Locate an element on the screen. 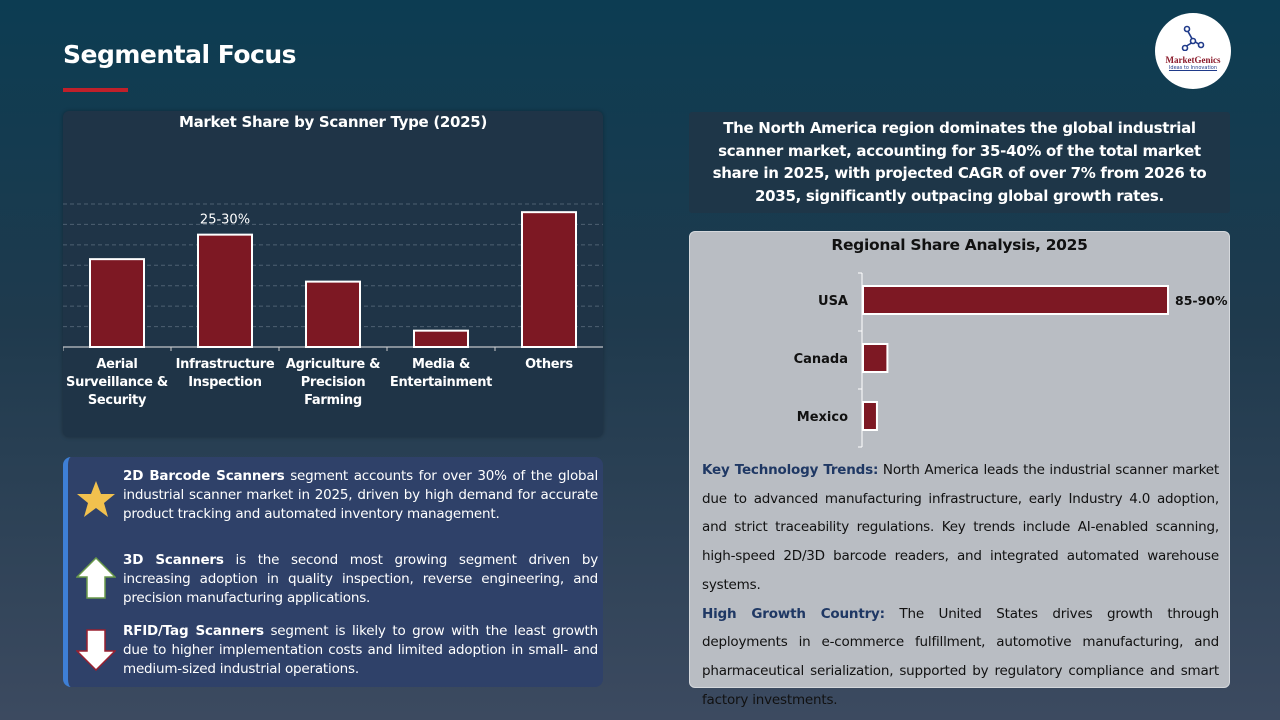 This screenshot has height=720, width=1280. arrow-down-icon is located at coordinates (96, 650).